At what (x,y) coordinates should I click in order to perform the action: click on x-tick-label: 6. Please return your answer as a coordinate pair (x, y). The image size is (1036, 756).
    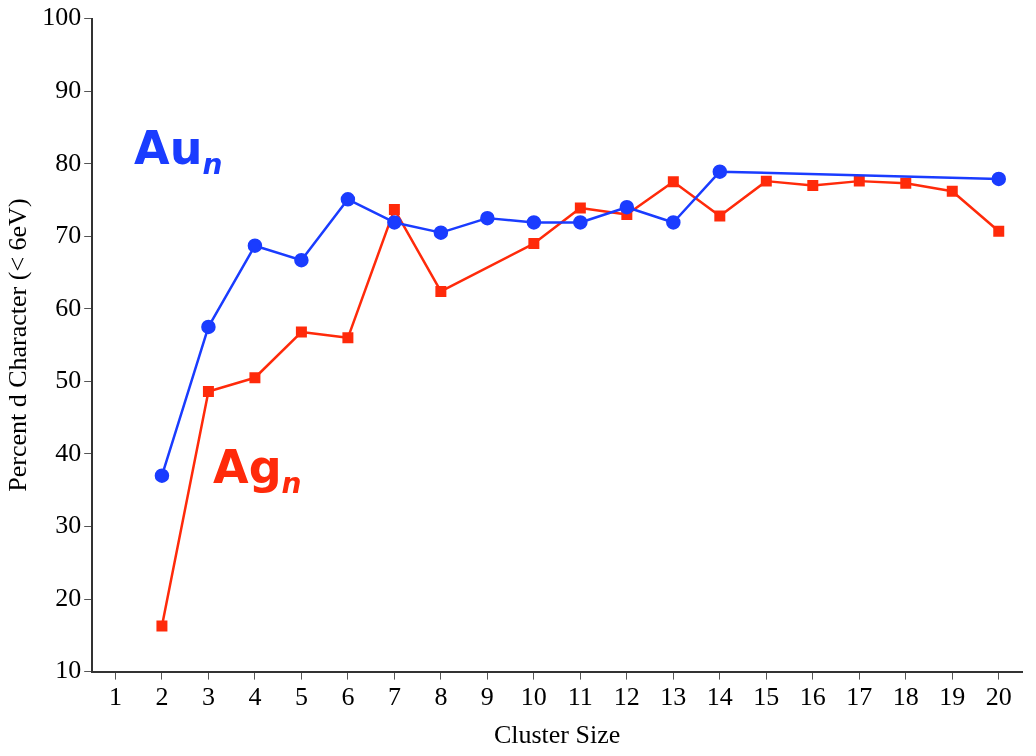
    Looking at the image, I should click on (348, 697).